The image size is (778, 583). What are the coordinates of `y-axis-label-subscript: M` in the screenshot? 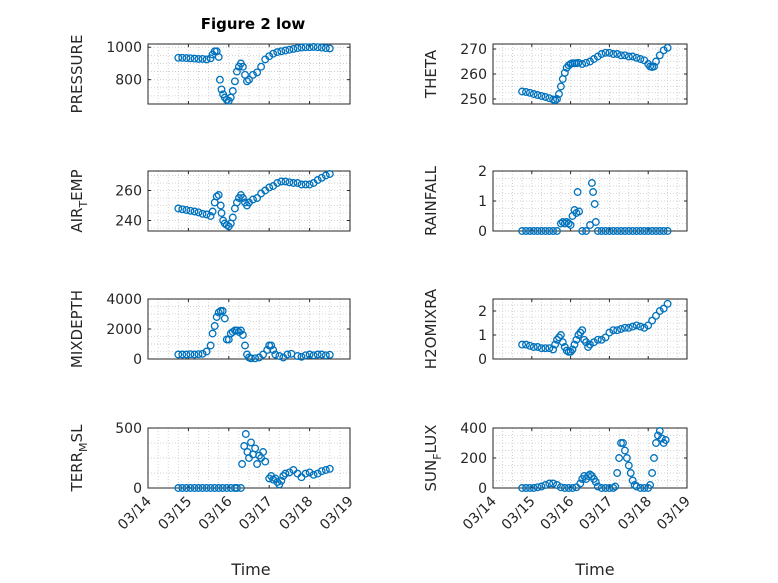 It's located at (83, 447).